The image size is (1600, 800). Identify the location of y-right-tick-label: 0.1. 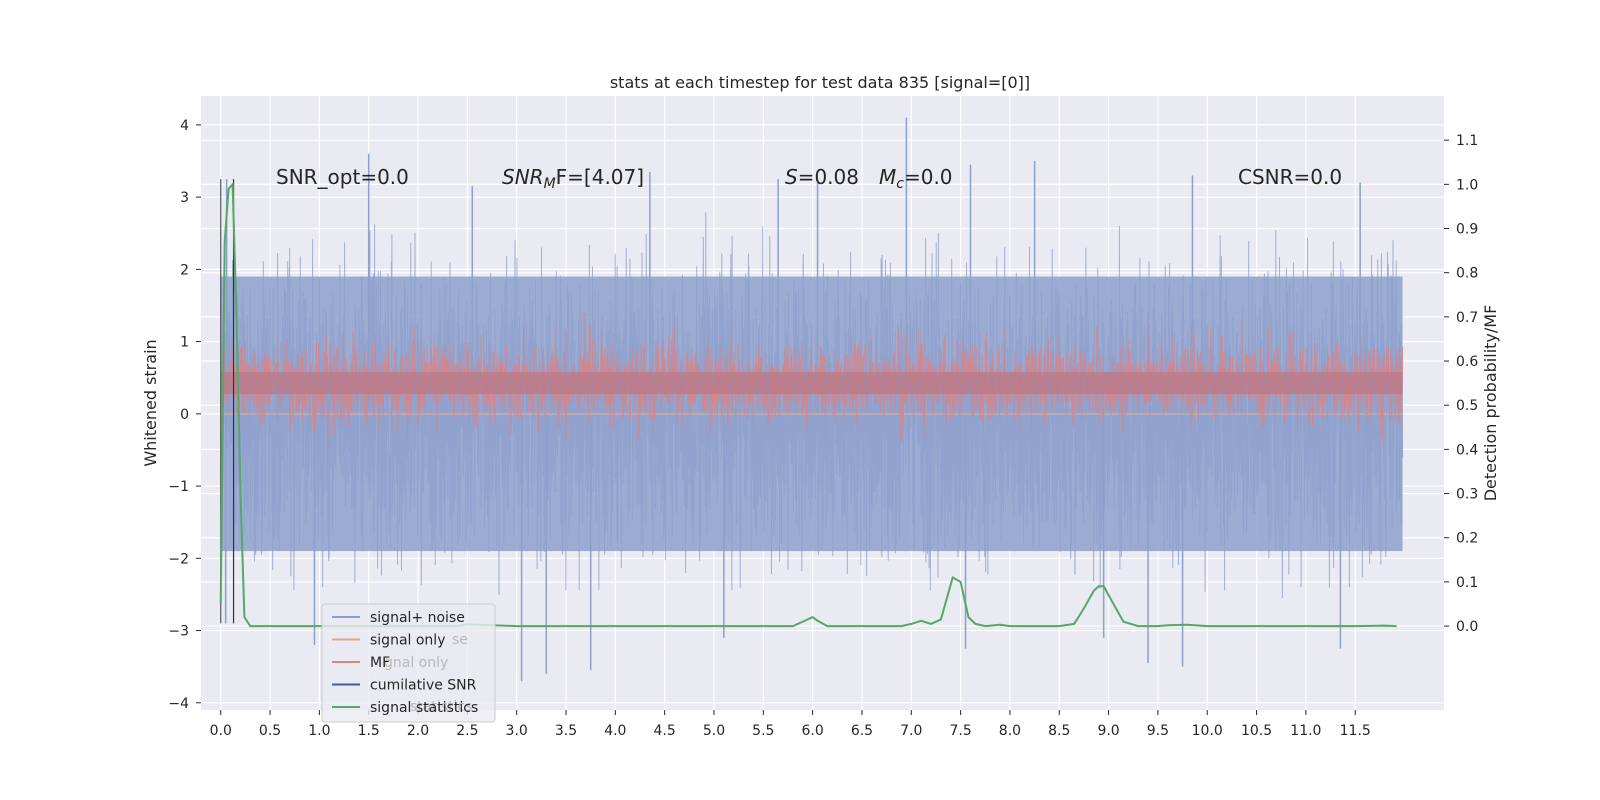
(1467, 583).